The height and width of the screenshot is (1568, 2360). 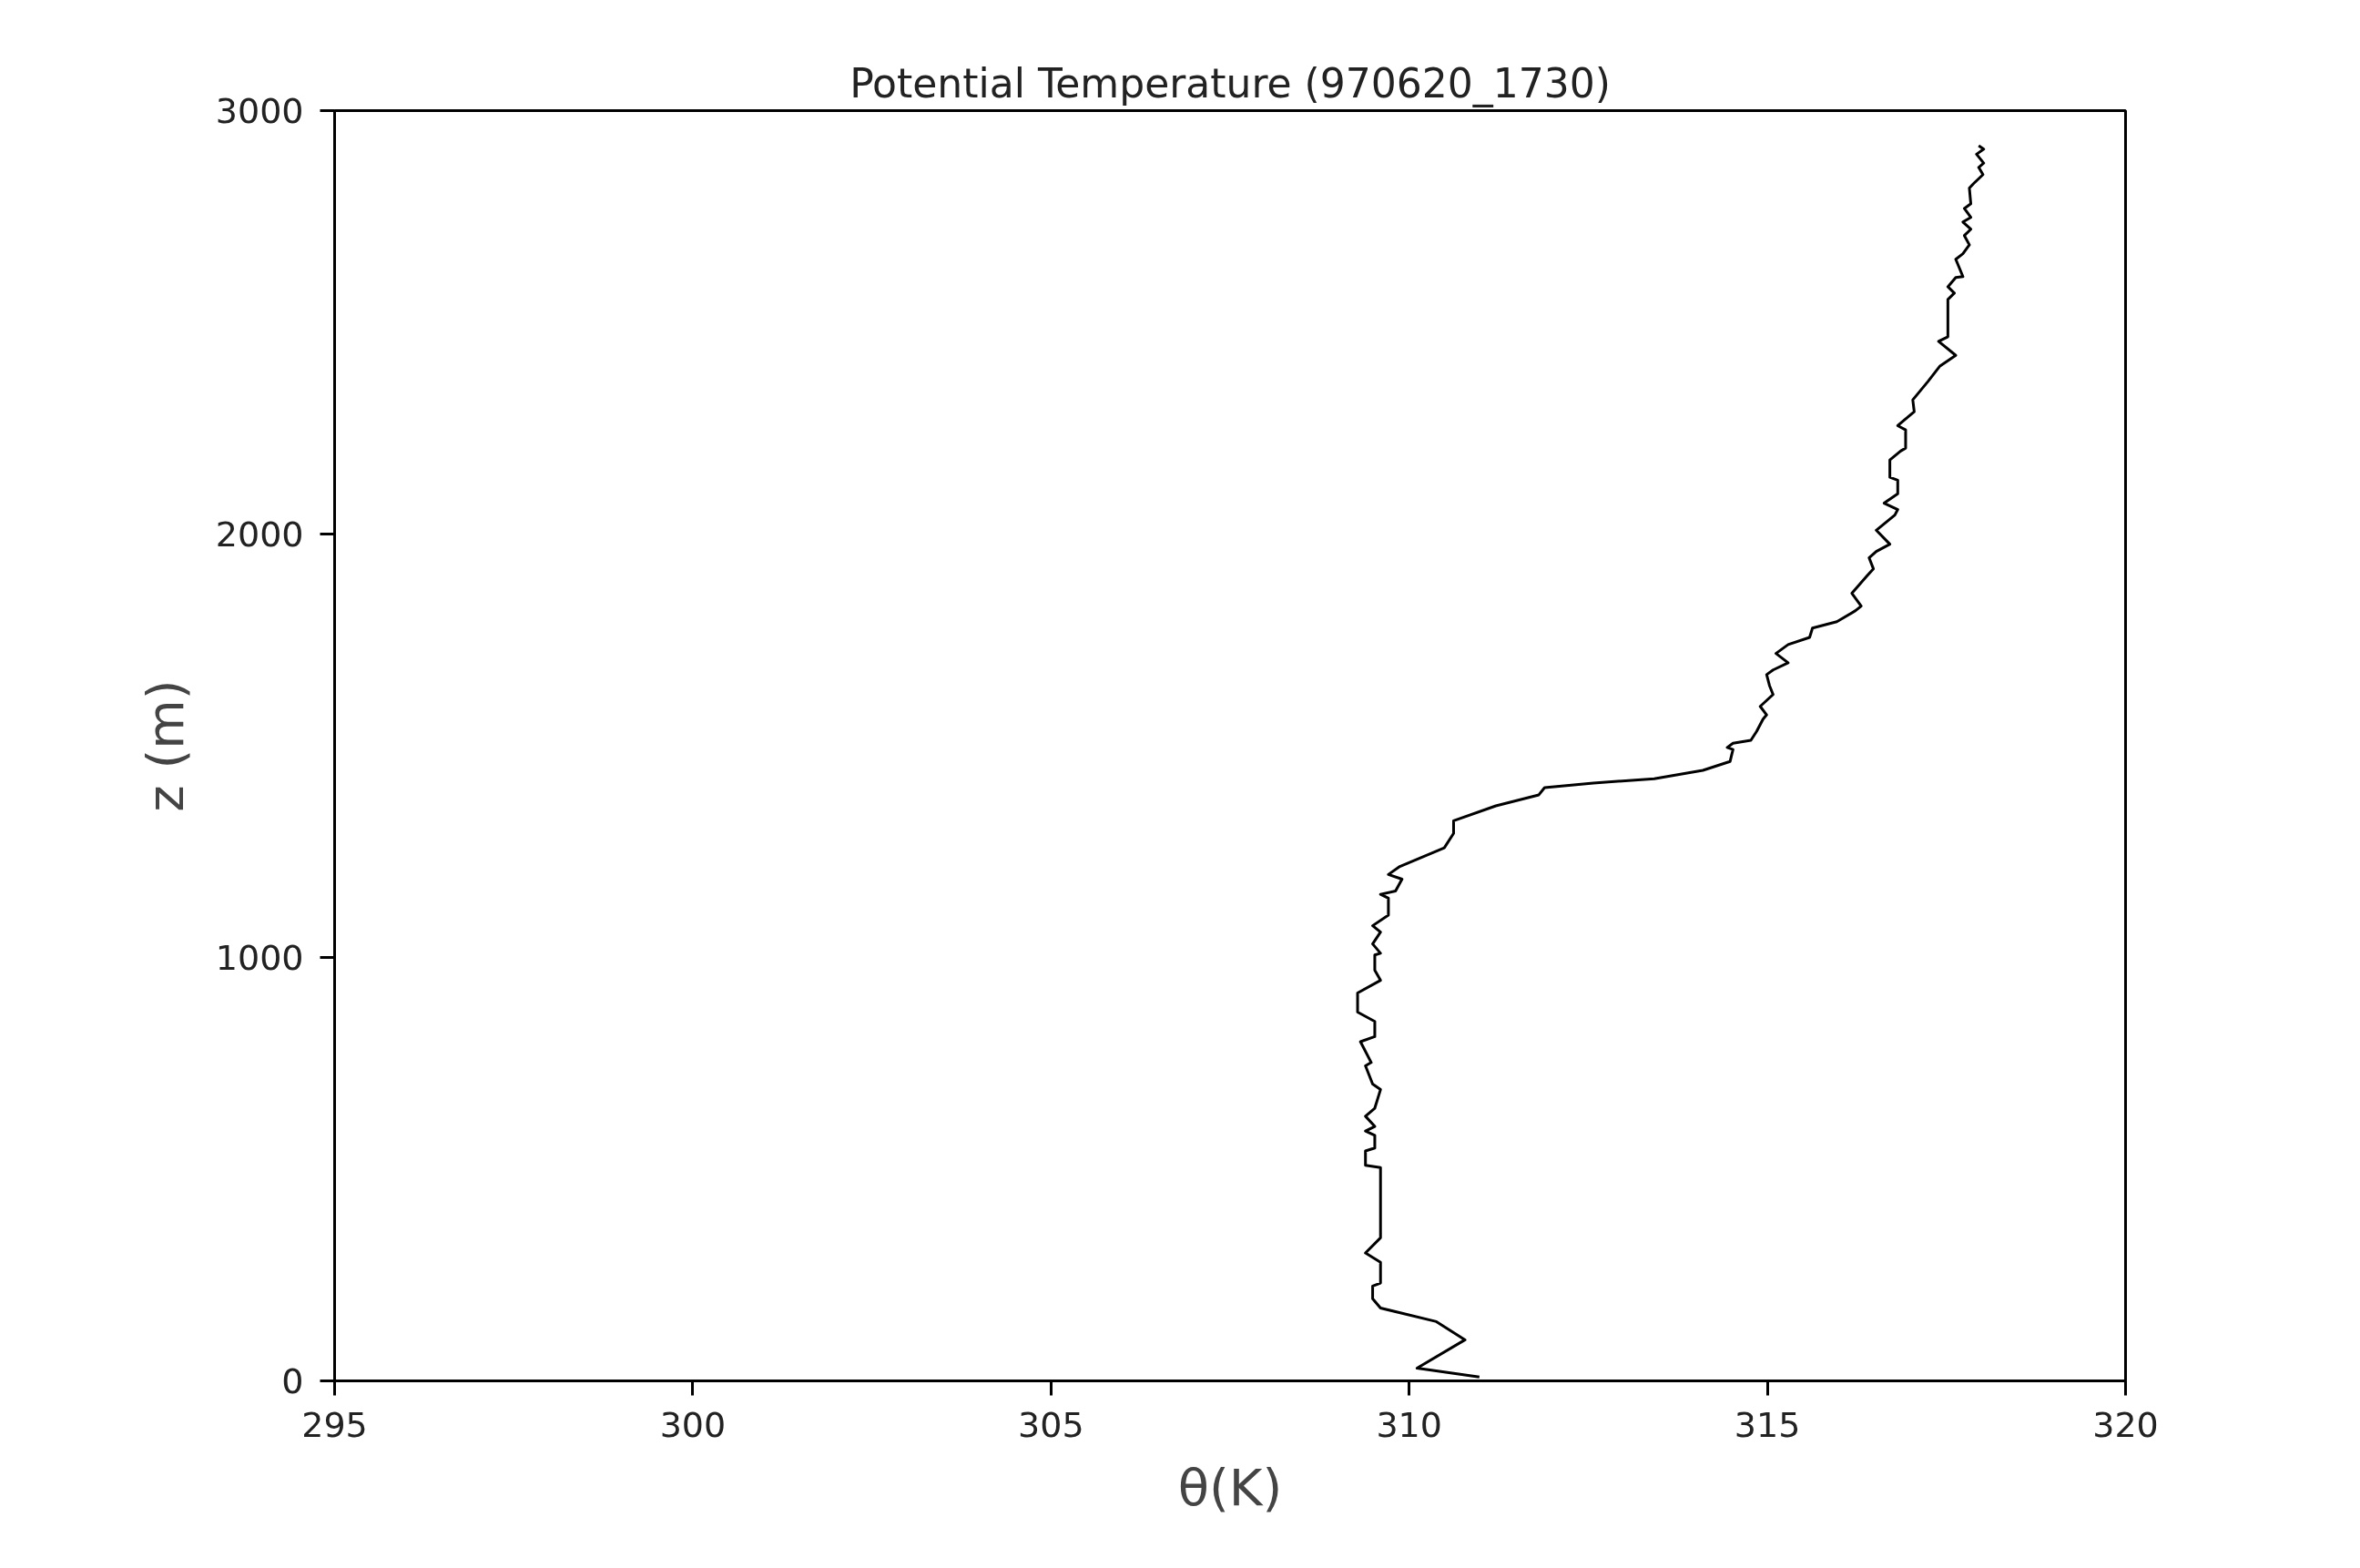 I want to click on y-tick-label: 2000, so click(x=259, y=534).